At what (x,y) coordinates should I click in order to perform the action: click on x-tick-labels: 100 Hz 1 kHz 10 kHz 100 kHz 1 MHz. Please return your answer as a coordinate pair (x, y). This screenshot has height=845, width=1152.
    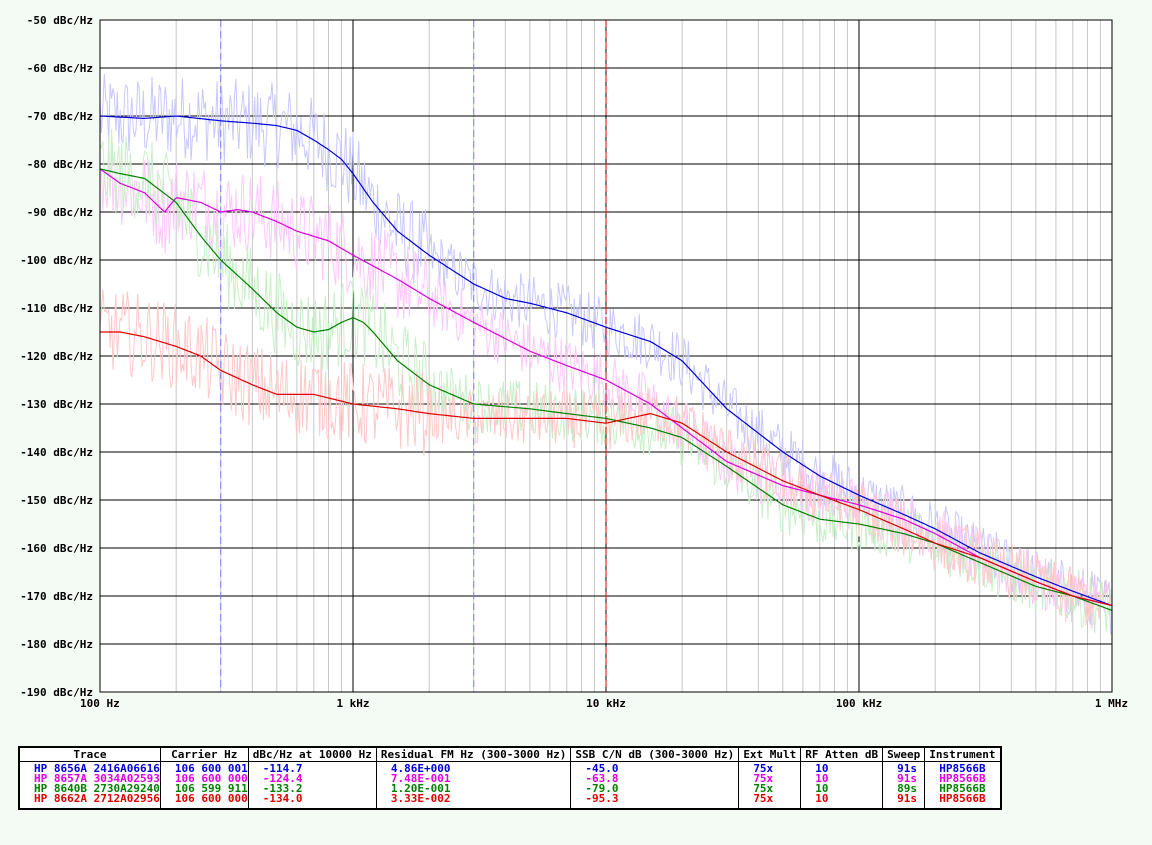
    Looking at the image, I should click on (604, 703).